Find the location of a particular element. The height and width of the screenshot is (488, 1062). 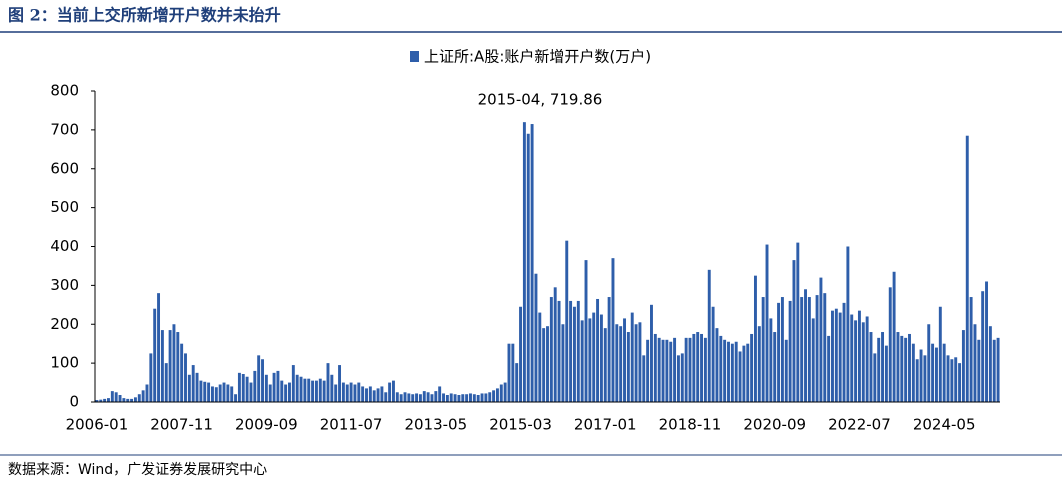

y-tick-label: 800 is located at coordinates (64, 91).